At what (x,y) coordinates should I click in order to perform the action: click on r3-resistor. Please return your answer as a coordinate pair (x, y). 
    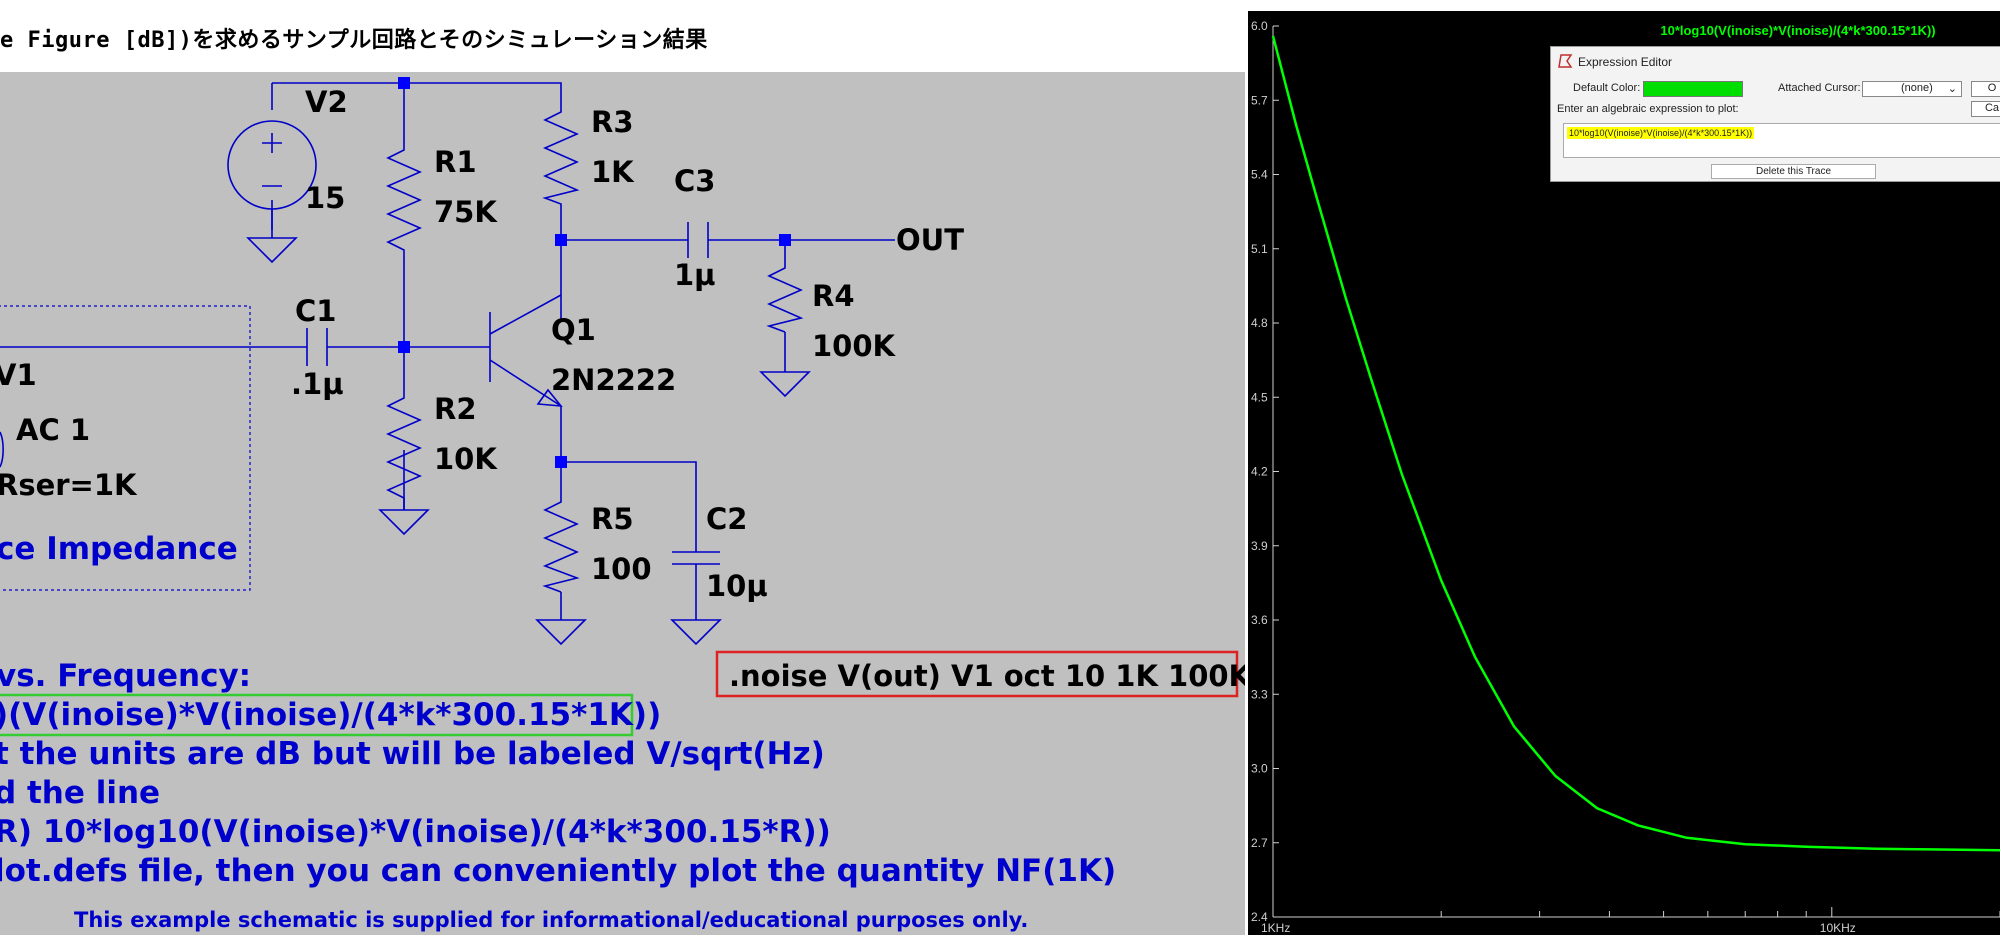
    Looking at the image, I should click on (561, 155).